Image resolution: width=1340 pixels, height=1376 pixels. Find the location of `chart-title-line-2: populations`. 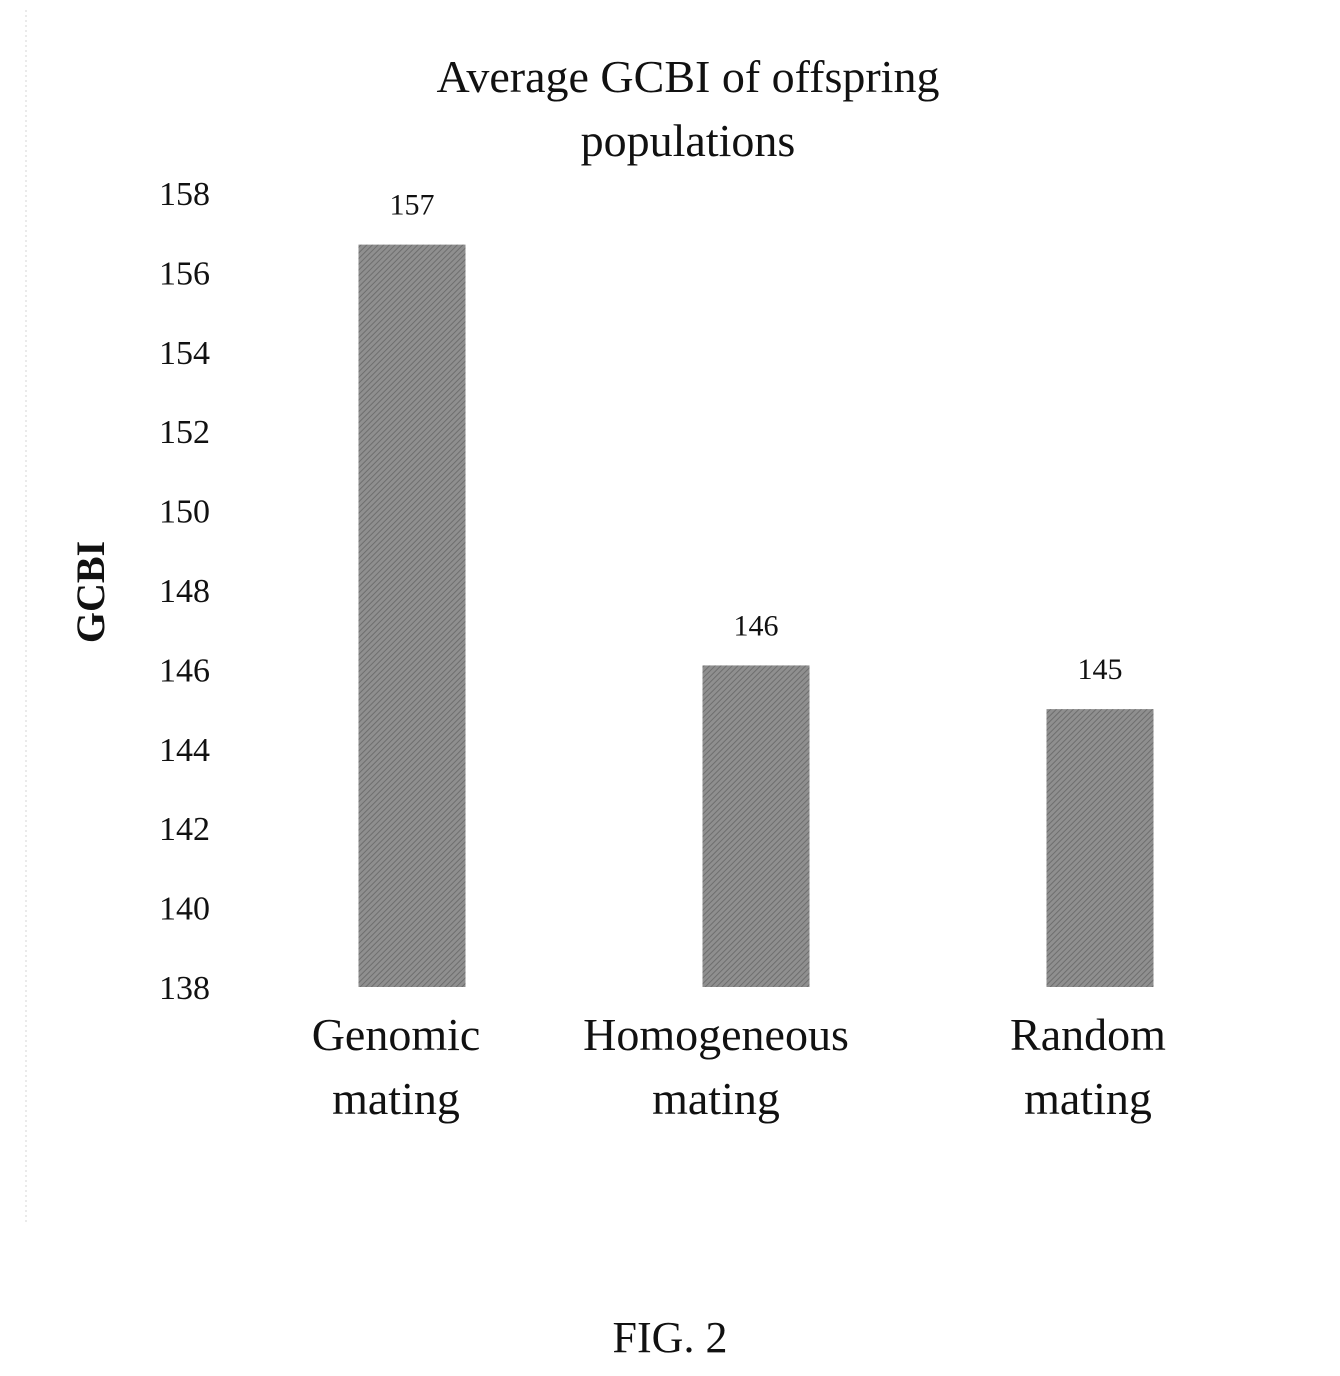

chart-title-line-2: populations is located at coordinates (688, 140).